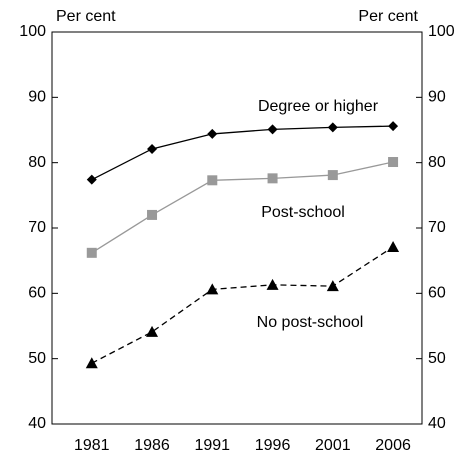  I want to click on left-axis-label: Per cent, so click(86, 16).